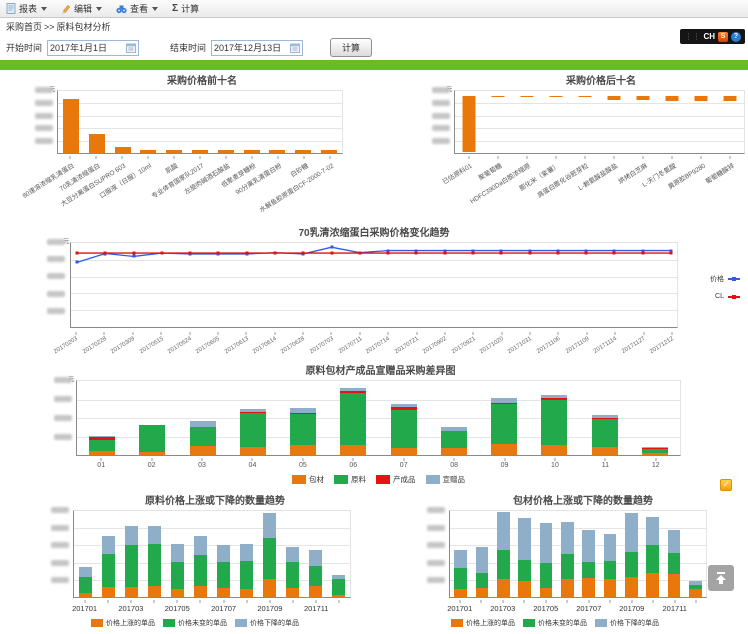 This screenshot has height=634, width=748. What do you see at coordinates (252, 47) in the screenshot?
I see `end-date-input` at bounding box center [252, 47].